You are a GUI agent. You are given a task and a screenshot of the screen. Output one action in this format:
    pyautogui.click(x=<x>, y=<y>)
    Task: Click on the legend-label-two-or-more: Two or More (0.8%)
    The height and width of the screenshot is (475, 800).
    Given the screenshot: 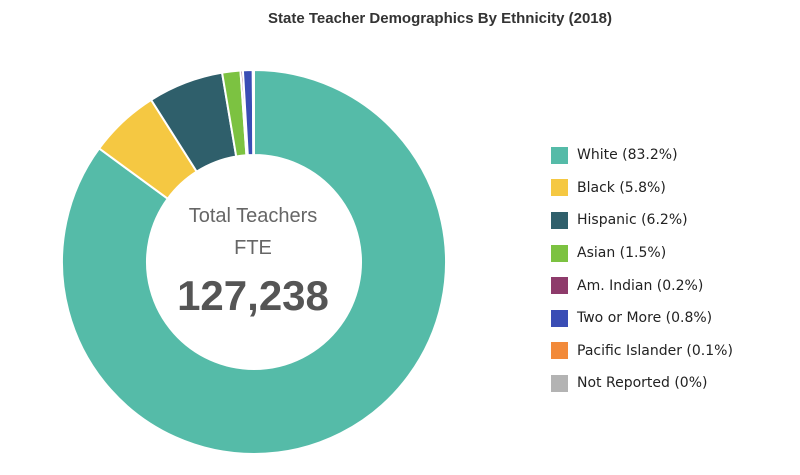 What is the action you would take?
    pyautogui.click(x=645, y=318)
    